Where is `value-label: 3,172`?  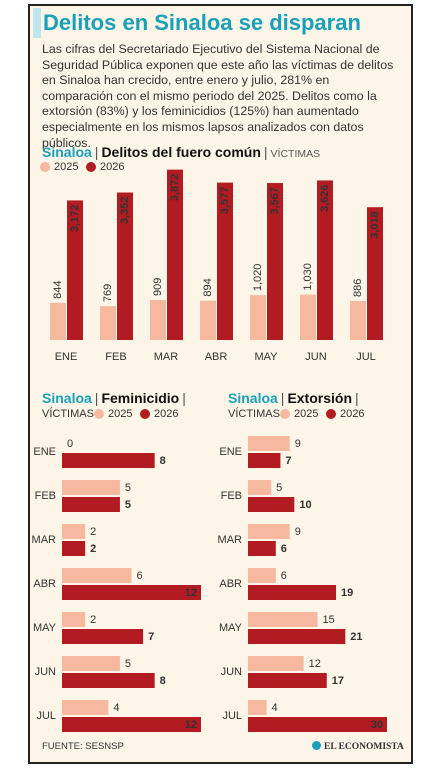 value-label: 3,172 is located at coordinates (75, 218).